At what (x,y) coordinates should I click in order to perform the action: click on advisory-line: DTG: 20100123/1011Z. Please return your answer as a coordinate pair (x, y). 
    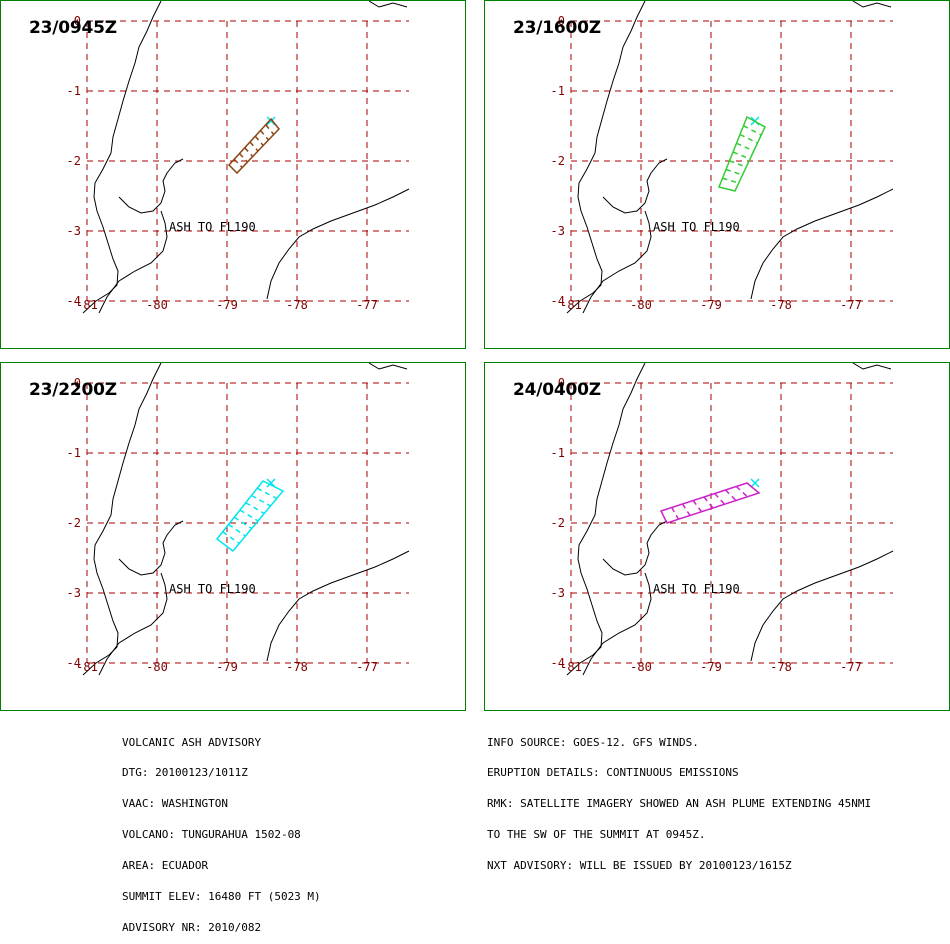
    Looking at the image, I should click on (185, 773).